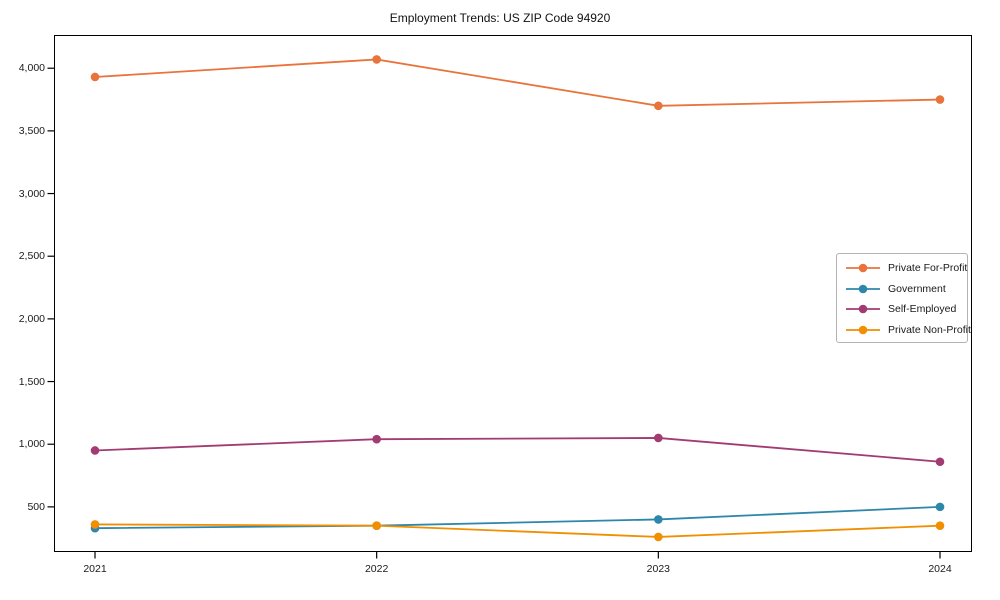 This screenshot has height=600, width=1000. I want to click on legend-item: Government, so click(905, 289).